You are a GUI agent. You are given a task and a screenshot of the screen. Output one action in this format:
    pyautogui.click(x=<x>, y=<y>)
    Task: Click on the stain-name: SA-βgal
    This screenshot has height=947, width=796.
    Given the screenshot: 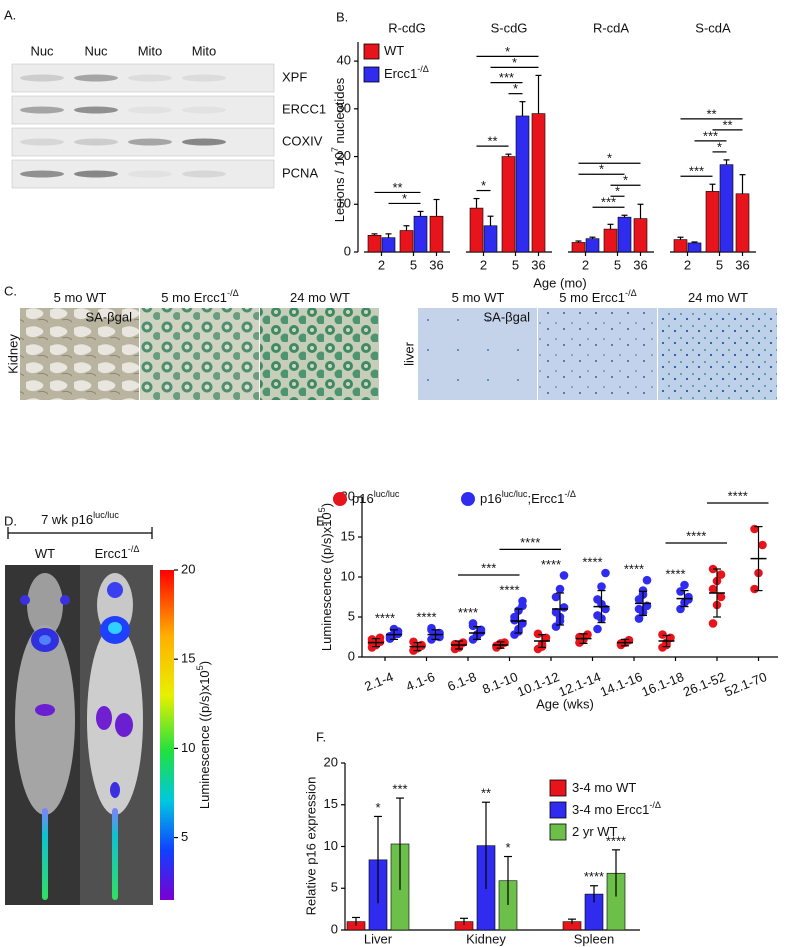 What is the action you would take?
    pyautogui.click(x=109, y=316)
    